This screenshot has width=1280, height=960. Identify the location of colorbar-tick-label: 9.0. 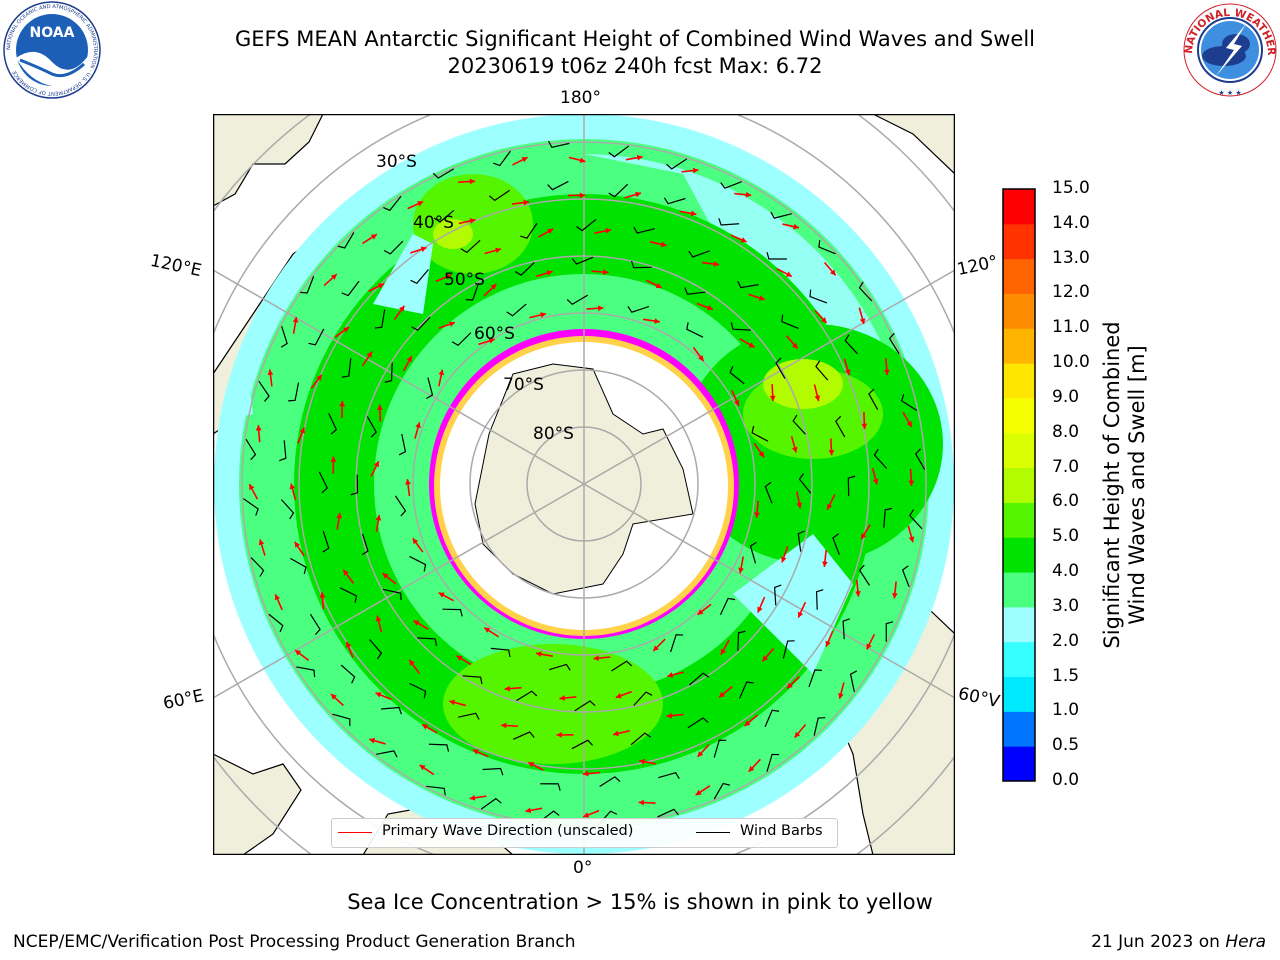
(1066, 396).